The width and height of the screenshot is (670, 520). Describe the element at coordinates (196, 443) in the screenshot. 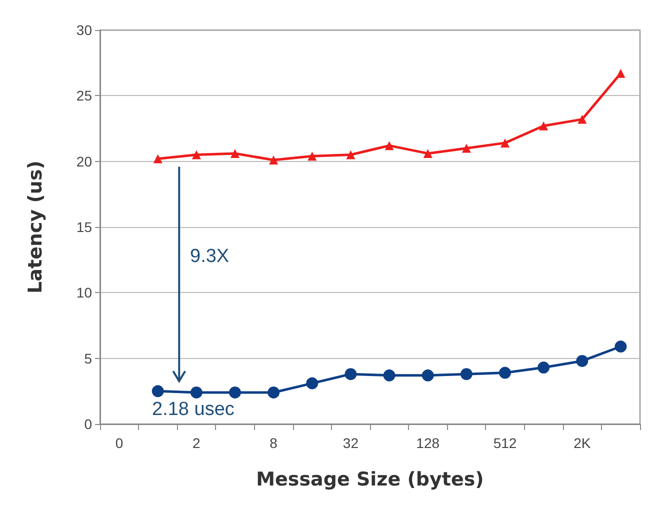

I see `x-tick-label: 2` at that location.